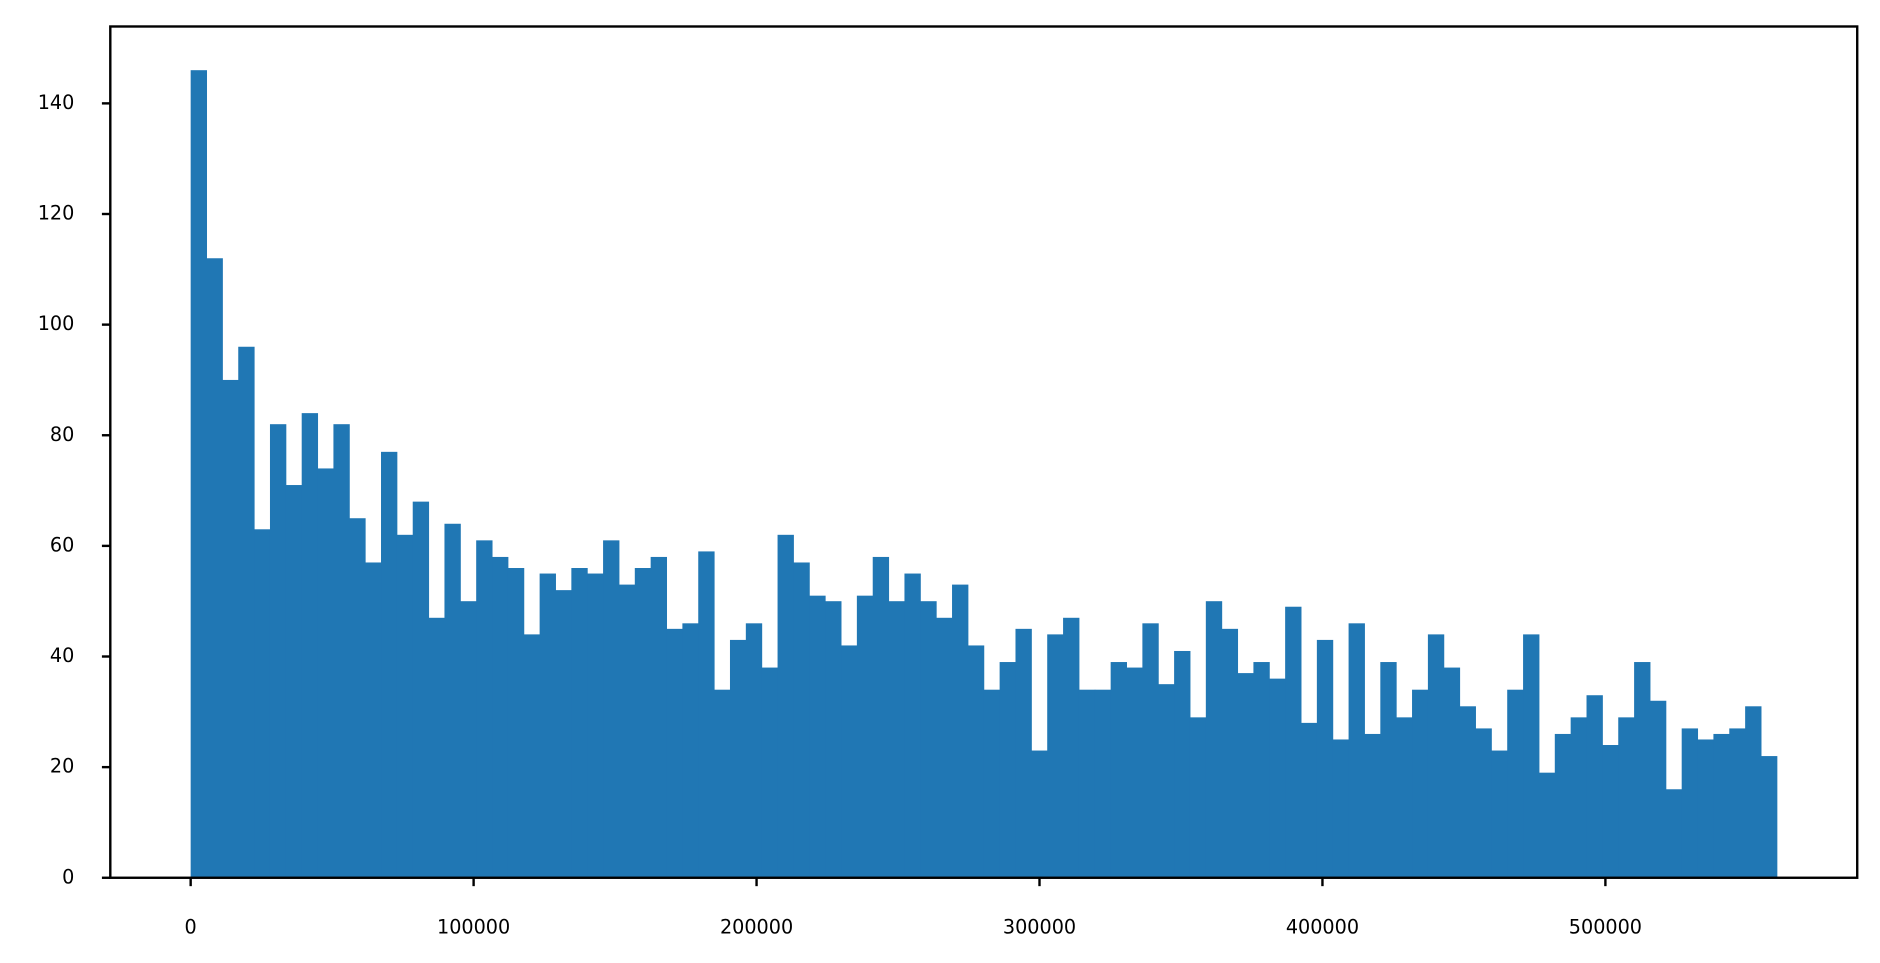  What do you see at coordinates (1322, 927) in the screenshot?
I see `x-tick-label: 400000` at bounding box center [1322, 927].